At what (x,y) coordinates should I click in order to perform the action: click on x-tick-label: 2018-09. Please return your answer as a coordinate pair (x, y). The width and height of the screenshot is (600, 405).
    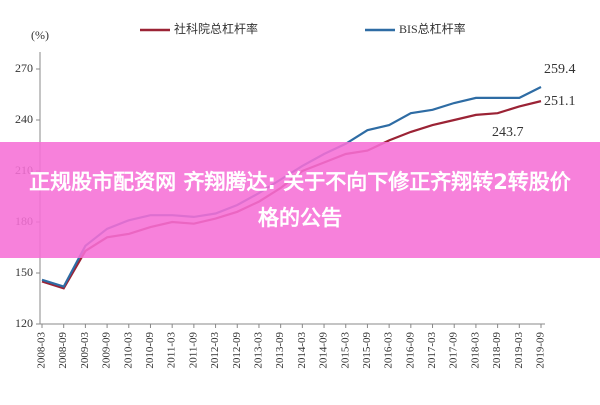
    Looking at the image, I should click on (497, 350).